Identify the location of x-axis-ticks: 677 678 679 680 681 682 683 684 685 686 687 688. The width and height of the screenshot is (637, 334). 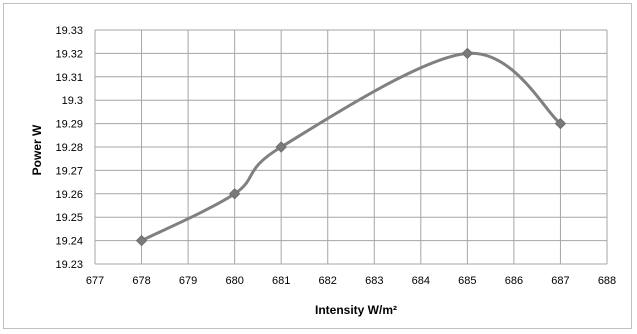
(351, 281).